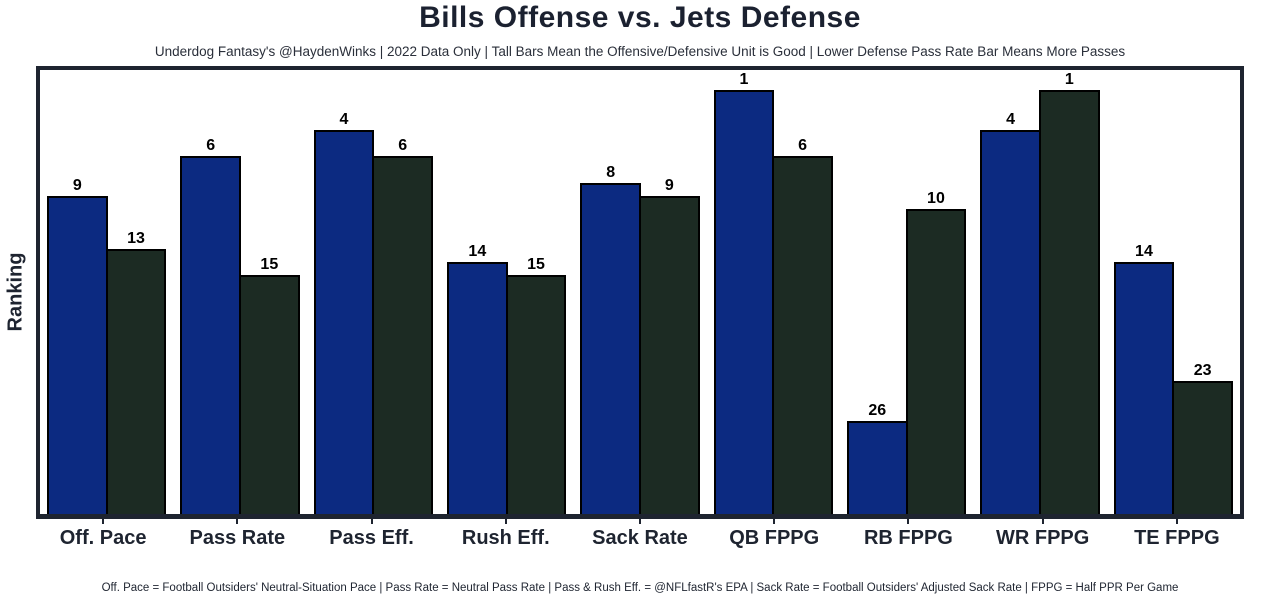 This screenshot has width=1280, height=601. I want to click on x-axis-category-label: Pass Eff., so click(371, 538).